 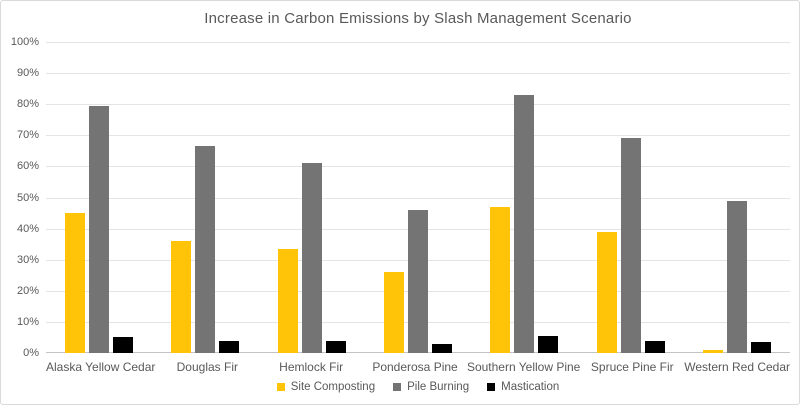 I want to click on legend: Site Composting Pile Burning Mastication, so click(x=418, y=387).